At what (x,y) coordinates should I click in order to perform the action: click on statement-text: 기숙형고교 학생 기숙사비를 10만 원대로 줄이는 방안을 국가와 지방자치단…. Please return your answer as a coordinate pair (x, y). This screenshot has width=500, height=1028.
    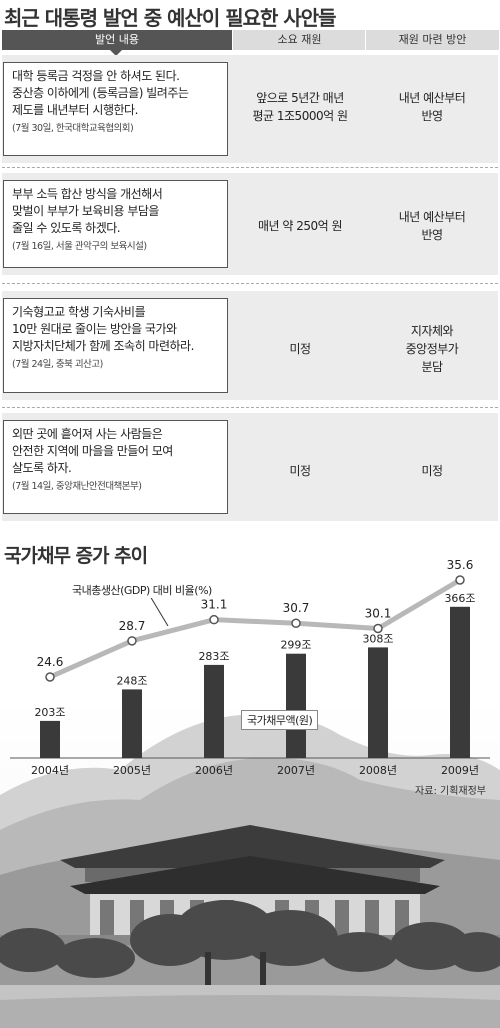
    Looking at the image, I should click on (103, 329).